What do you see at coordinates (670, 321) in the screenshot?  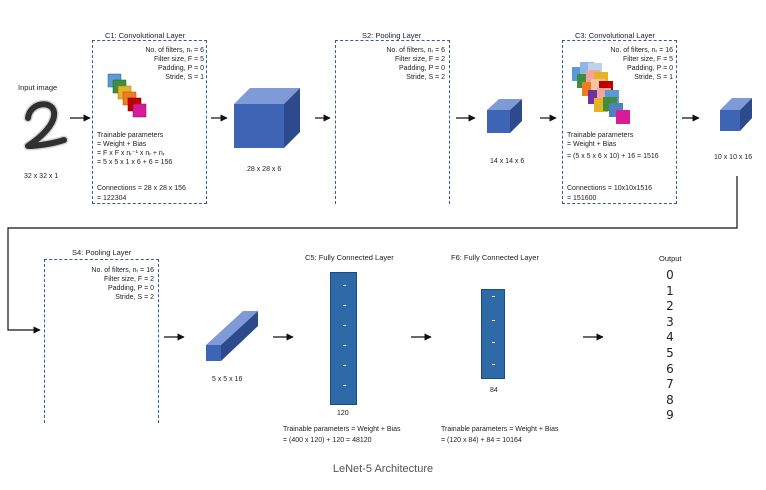 I see `output-digit: 3` at bounding box center [670, 321].